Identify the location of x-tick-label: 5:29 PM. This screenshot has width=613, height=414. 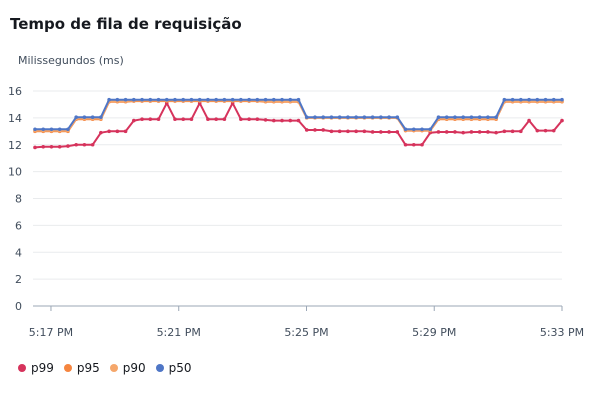
(434, 332).